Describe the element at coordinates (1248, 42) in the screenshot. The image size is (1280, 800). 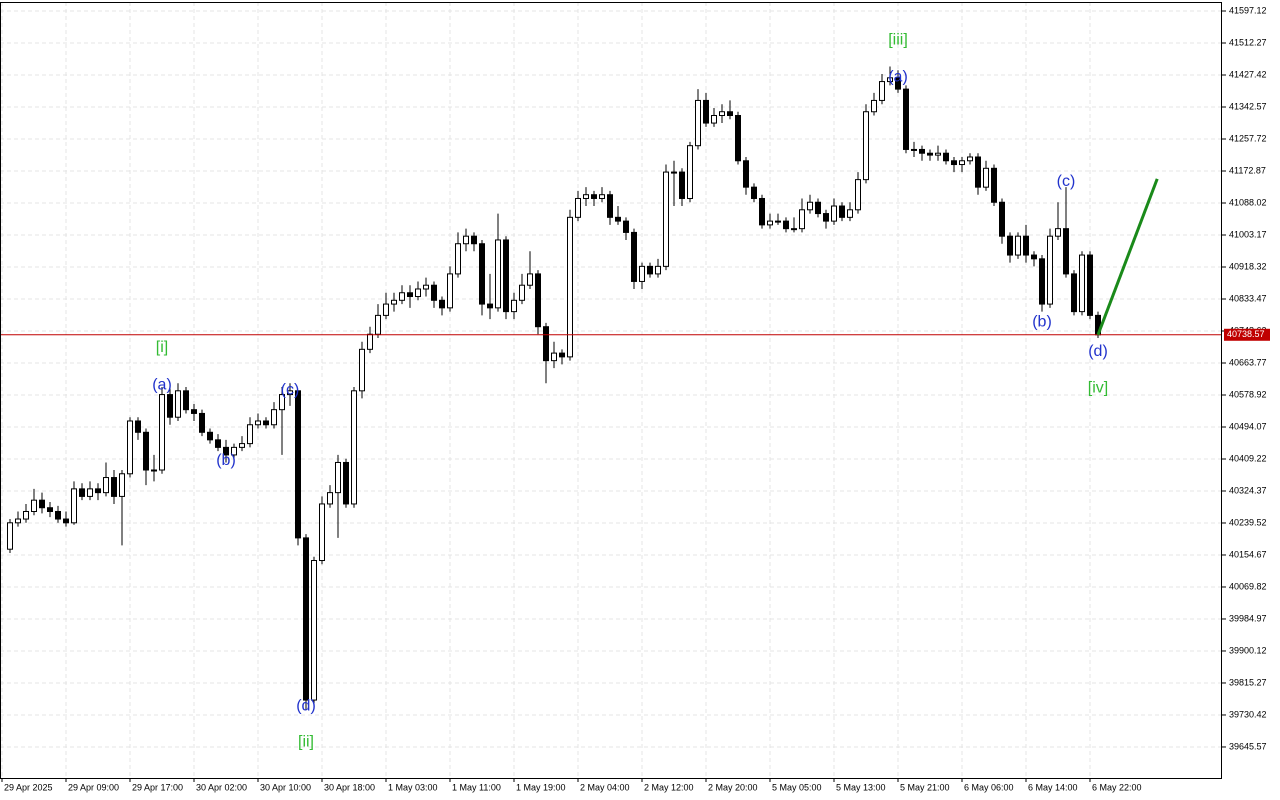
I see `y-tick-label: 41512.27` at that location.